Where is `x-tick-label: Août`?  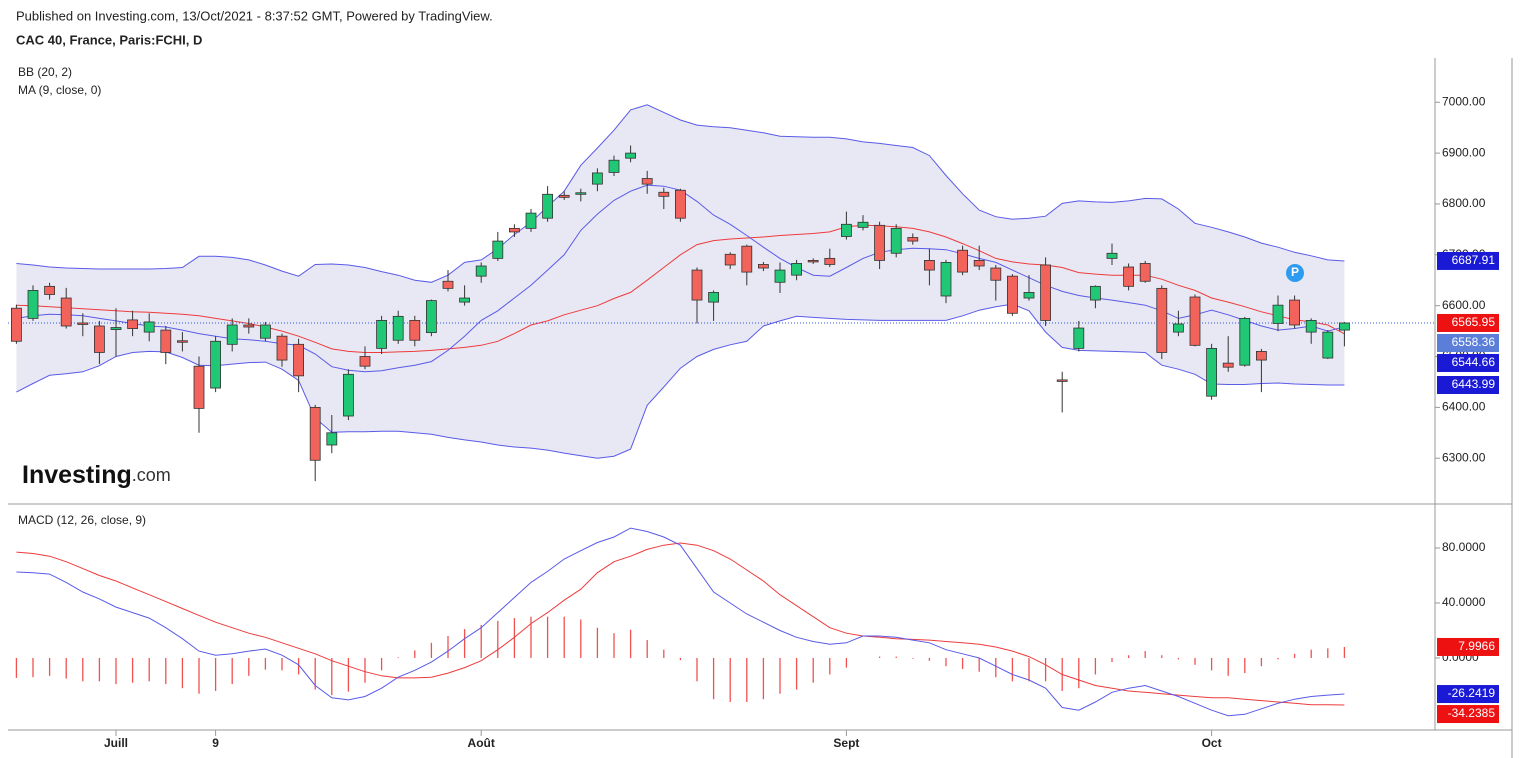
x-tick-label: Août is located at coordinates (481, 743).